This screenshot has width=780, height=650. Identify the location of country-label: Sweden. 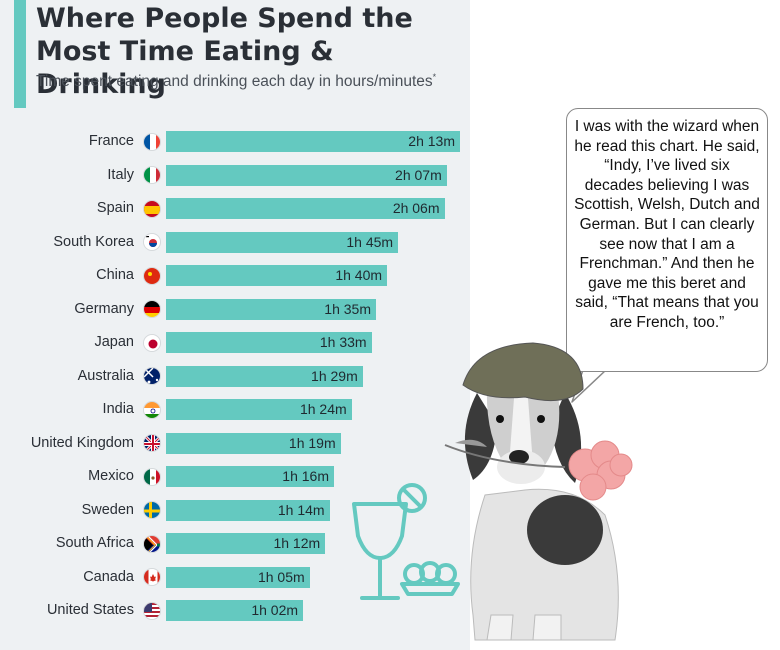
(107, 509).